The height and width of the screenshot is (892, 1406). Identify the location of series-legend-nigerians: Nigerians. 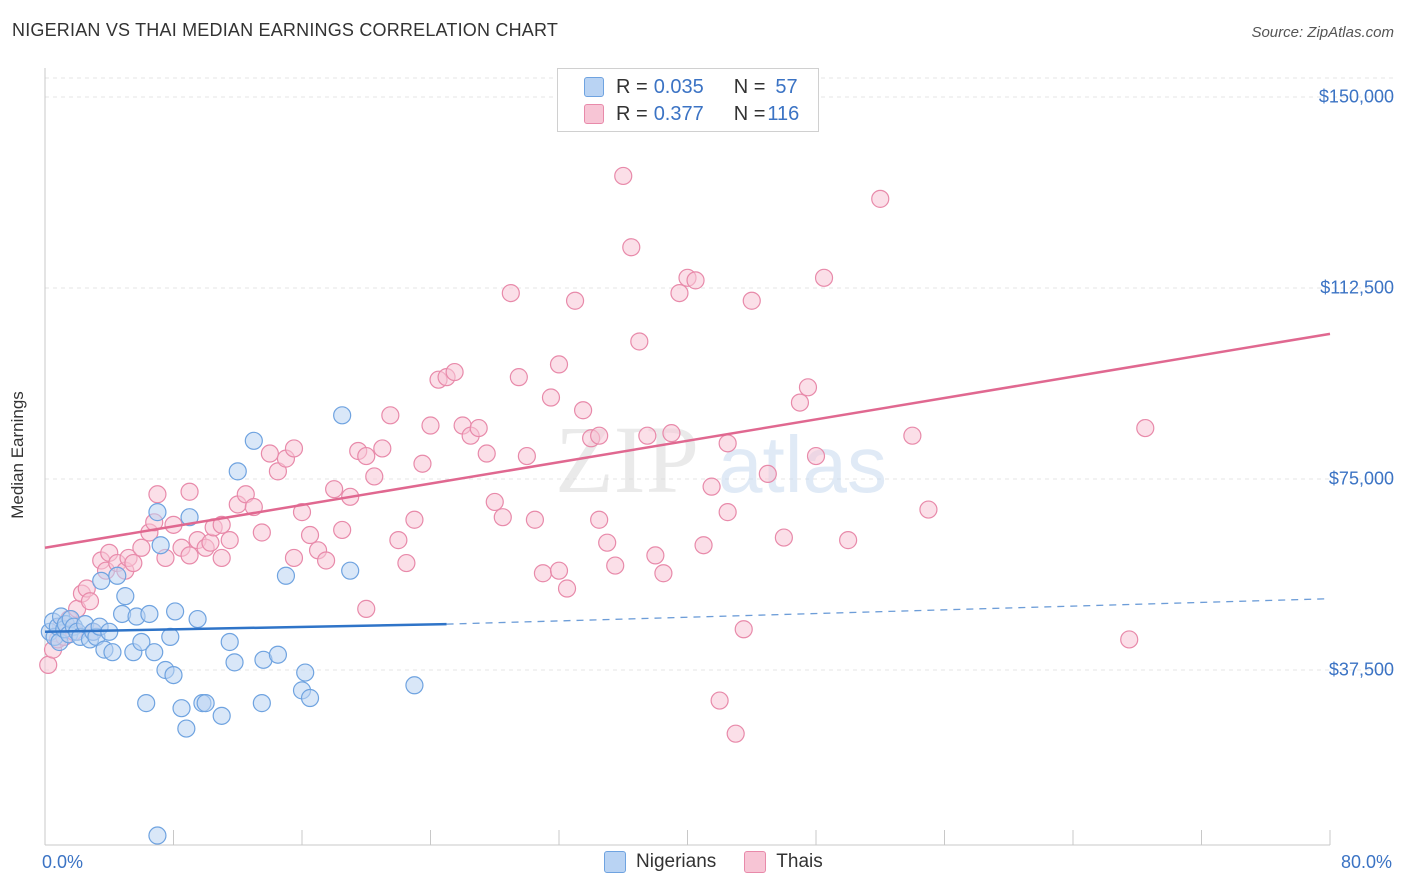
(660, 862).